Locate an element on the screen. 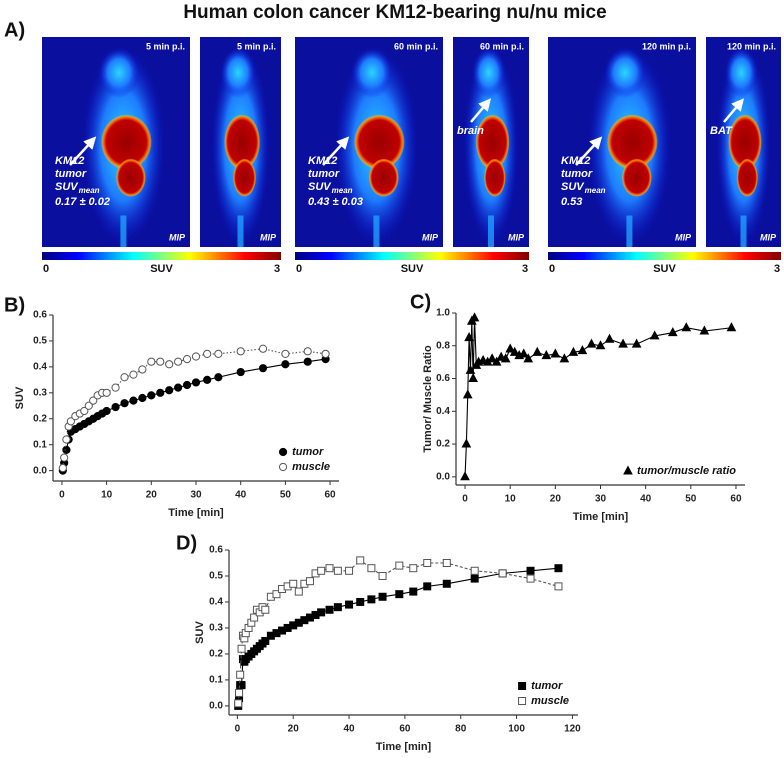 The width and height of the screenshot is (784, 758). time-label: 60 min p.i. is located at coordinates (416, 46).